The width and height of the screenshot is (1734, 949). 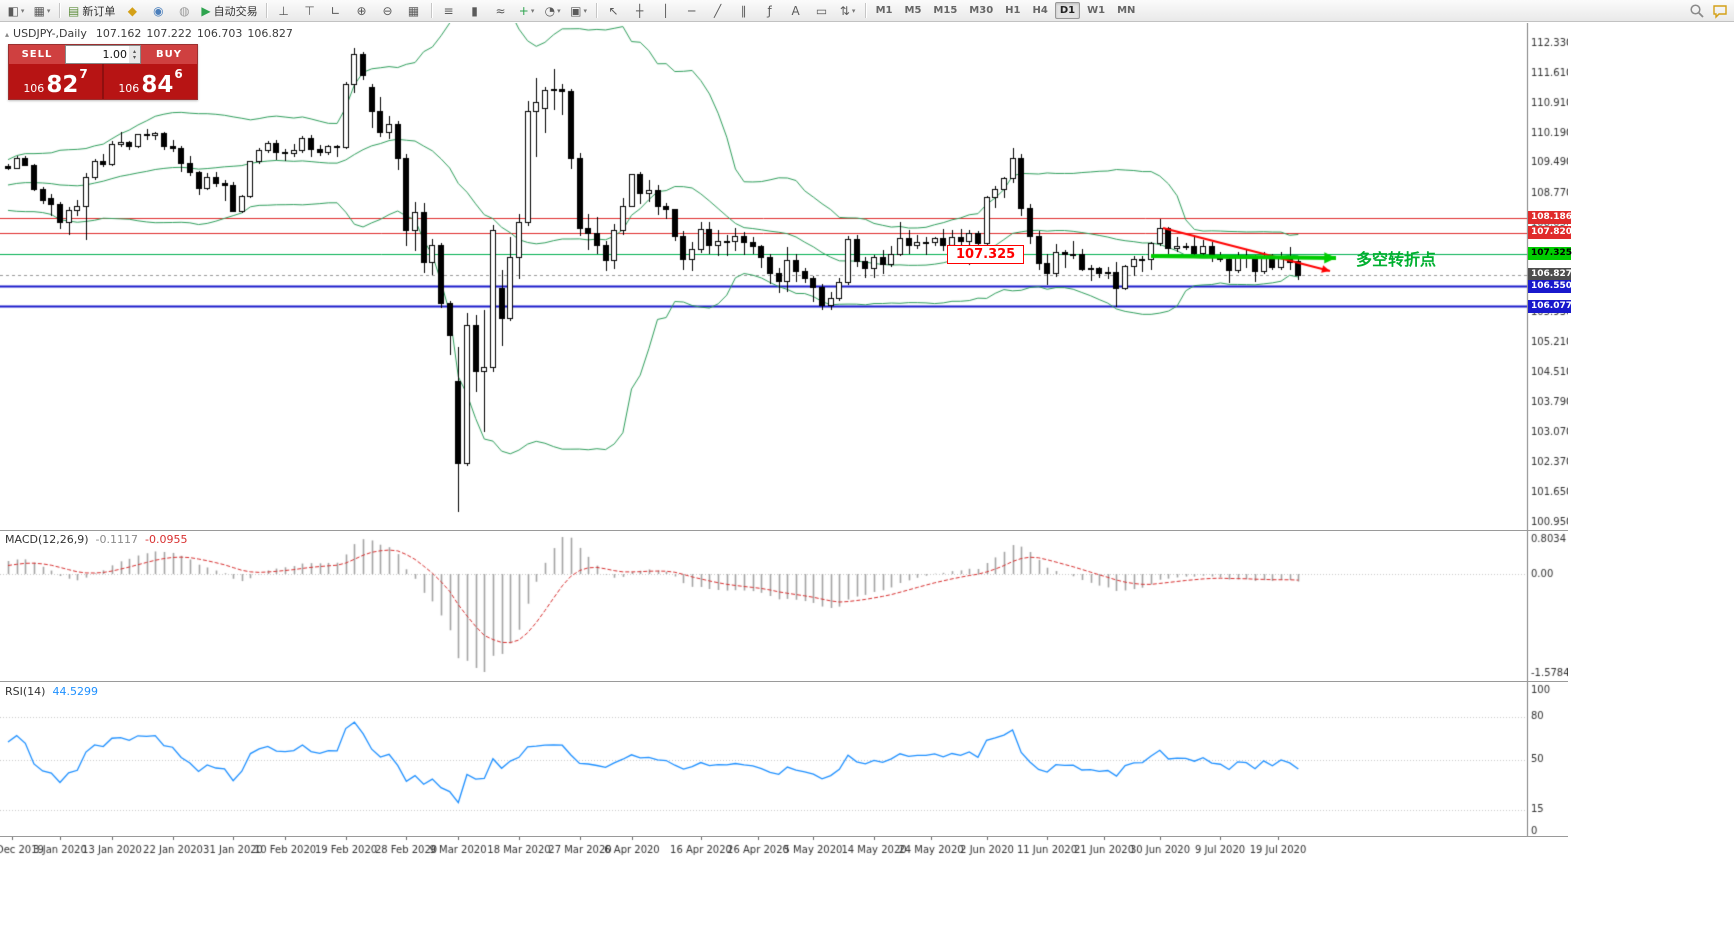 What do you see at coordinates (309, 10) in the screenshot?
I see `horizontal-scale-icon: ⊤` at bounding box center [309, 10].